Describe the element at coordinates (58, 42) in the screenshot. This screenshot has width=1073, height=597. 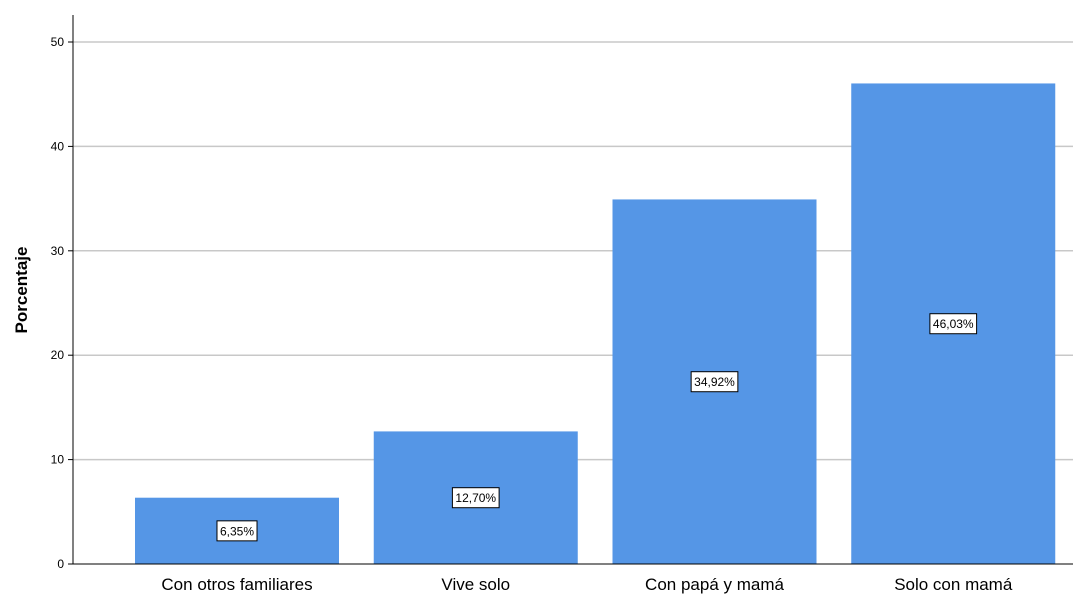
I see `y-tick-label: 50` at that location.